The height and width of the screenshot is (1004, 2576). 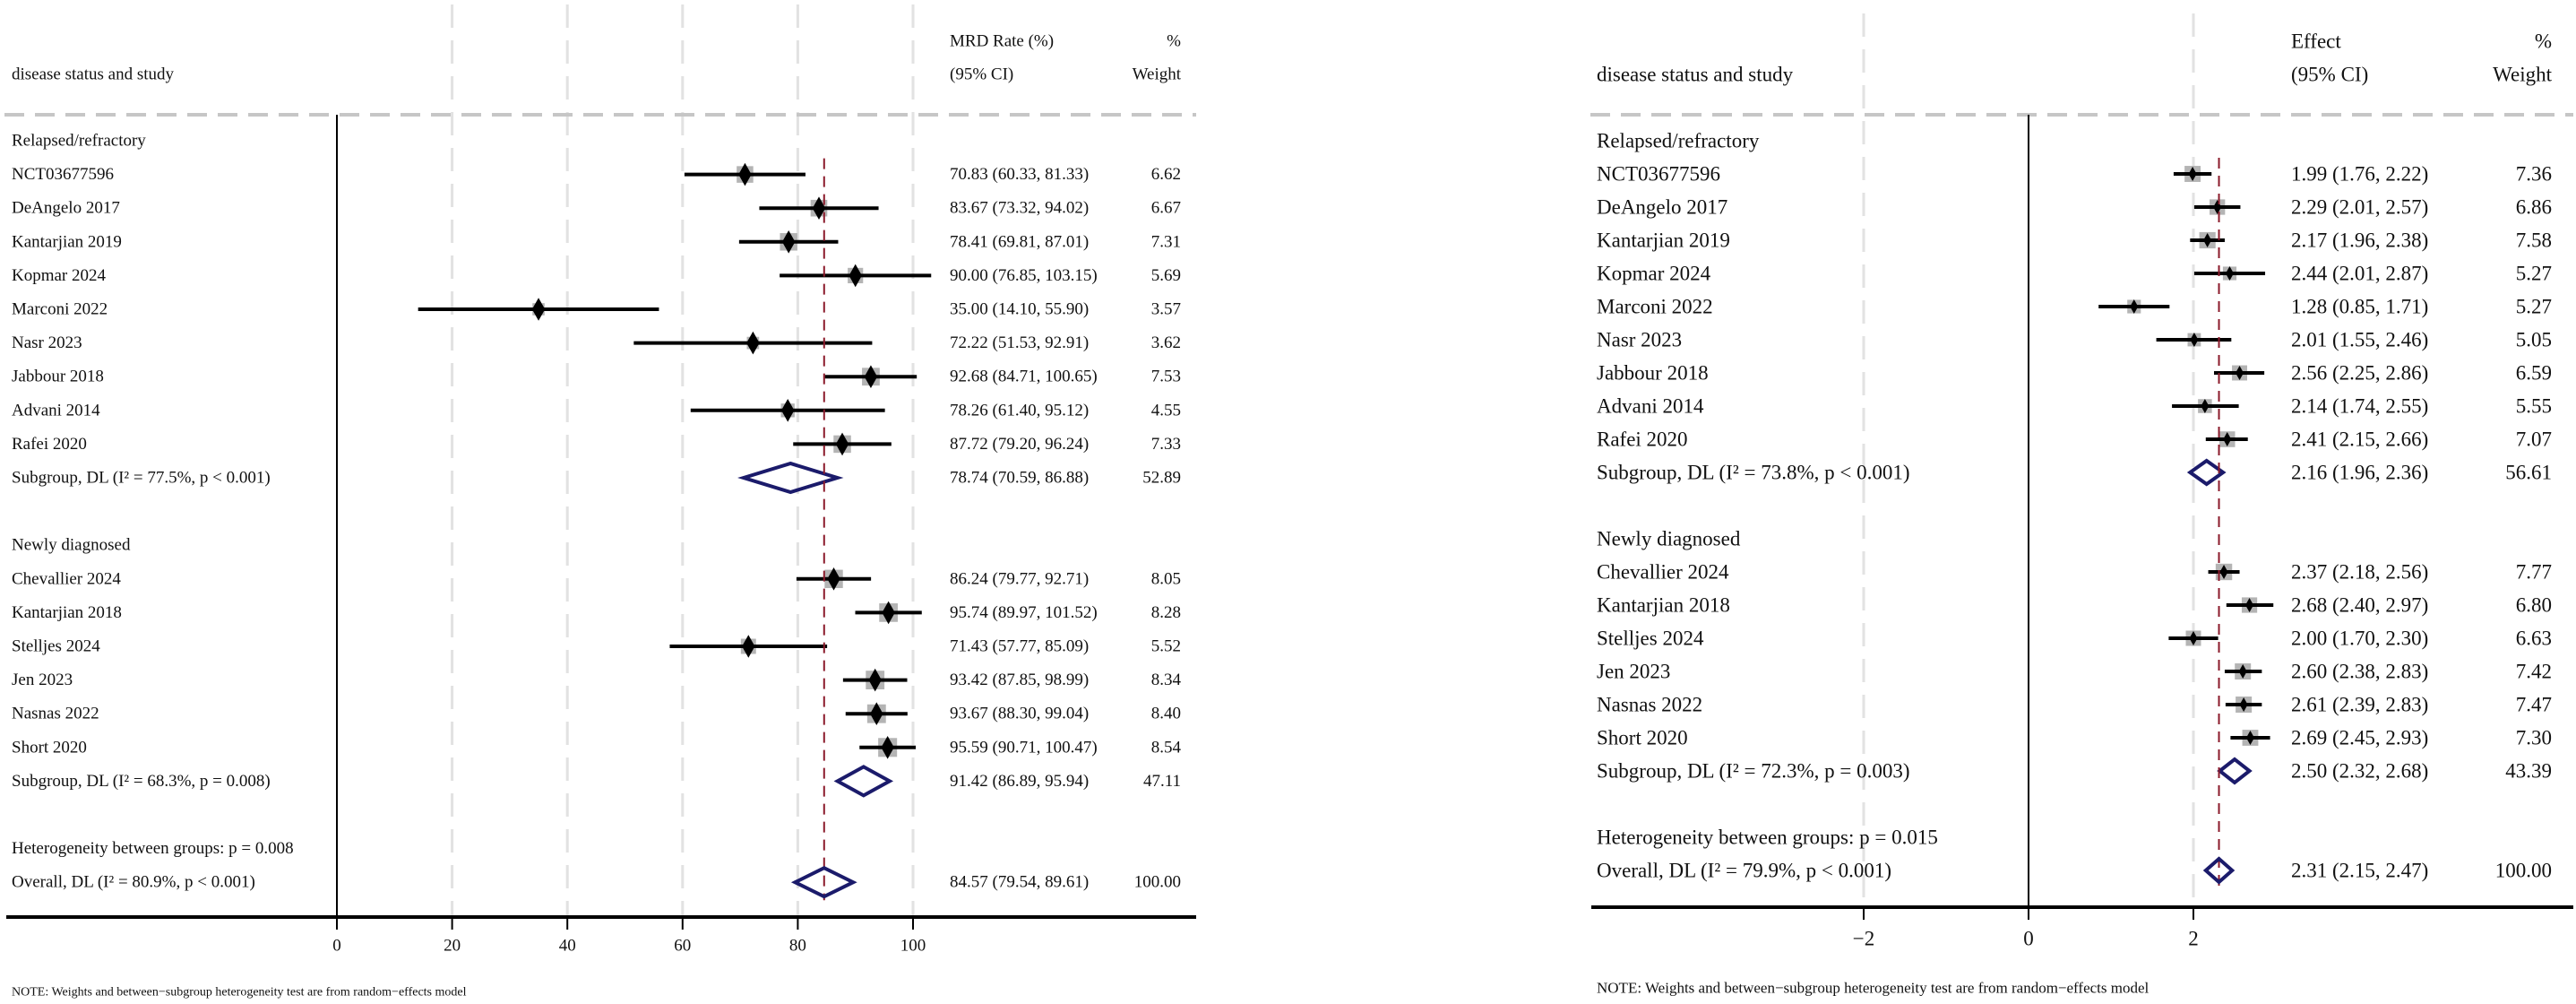 I want to click on header-weight-line1: %, so click(x=1174, y=41).